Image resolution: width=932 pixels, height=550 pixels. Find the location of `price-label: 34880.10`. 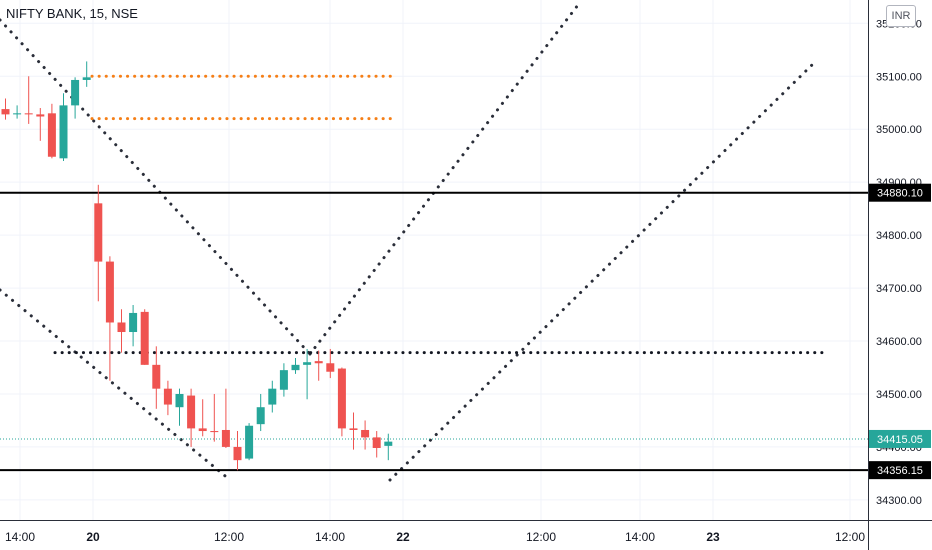

price-label: 34880.10 is located at coordinates (900, 194).